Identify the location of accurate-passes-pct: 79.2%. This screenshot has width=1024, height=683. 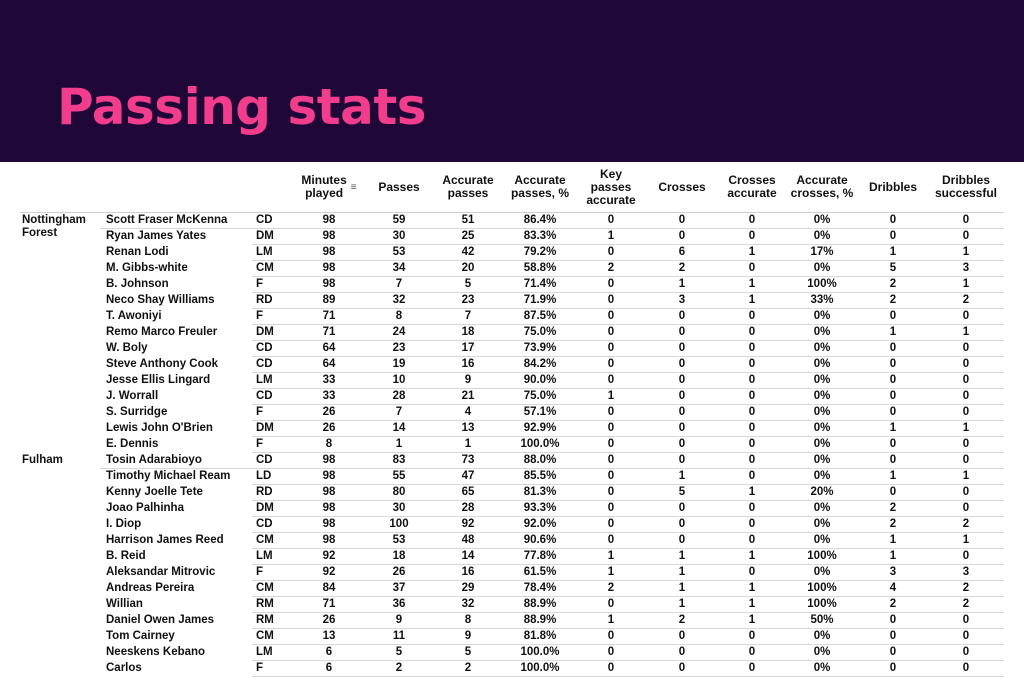
(540, 252).